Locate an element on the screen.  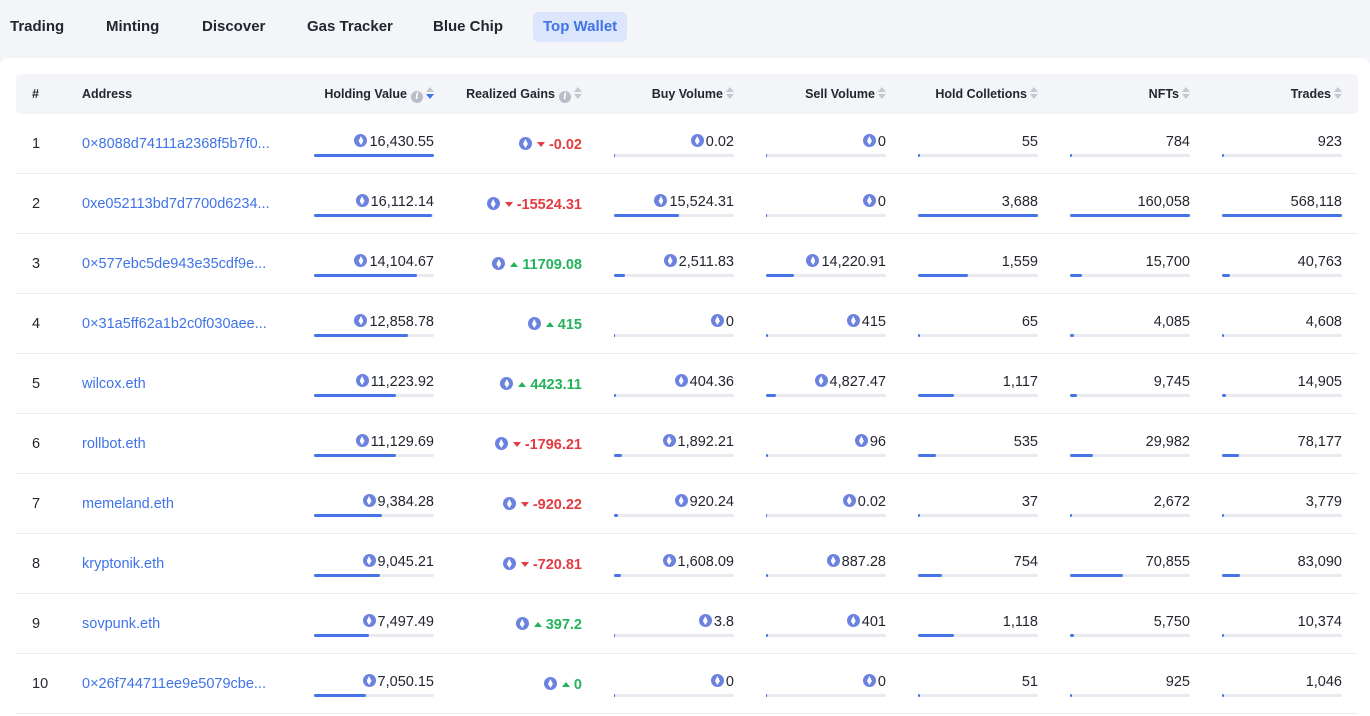
realized-gains-value: 397.2 is located at coordinates (548, 625).